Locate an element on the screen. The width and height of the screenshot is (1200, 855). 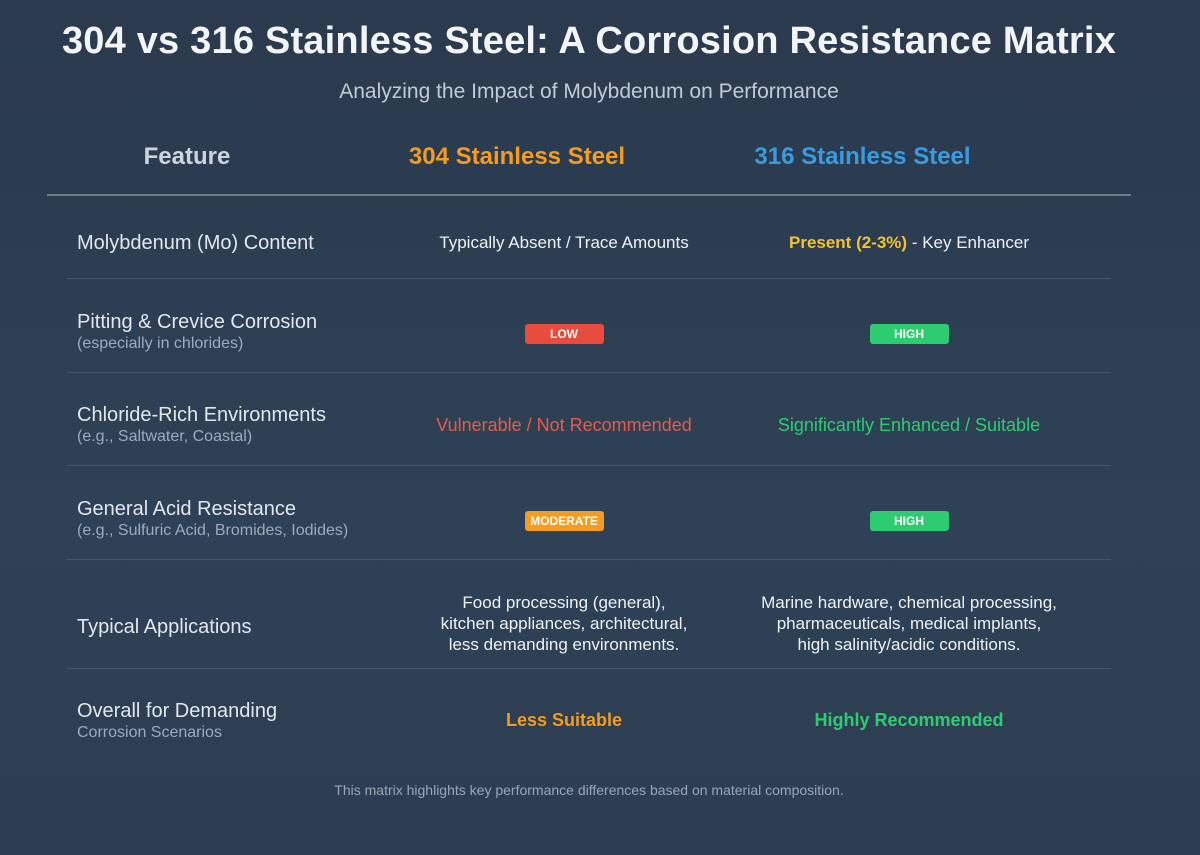
value-304-line: less demanding environments. is located at coordinates (564, 644).